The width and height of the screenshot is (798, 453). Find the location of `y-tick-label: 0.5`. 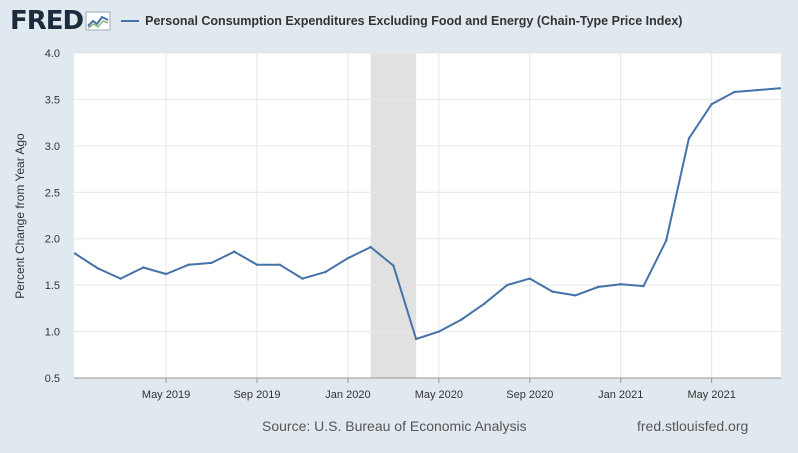

y-tick-label: 0.5 is located at coordinates (52, 379).